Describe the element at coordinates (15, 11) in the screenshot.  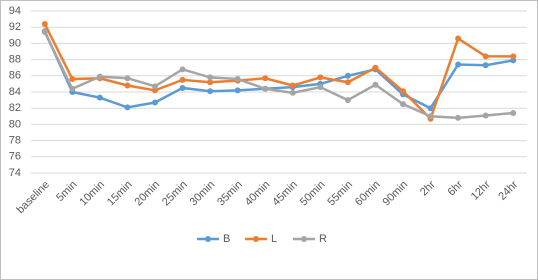
I see `y-tick-label: 94` at that location.